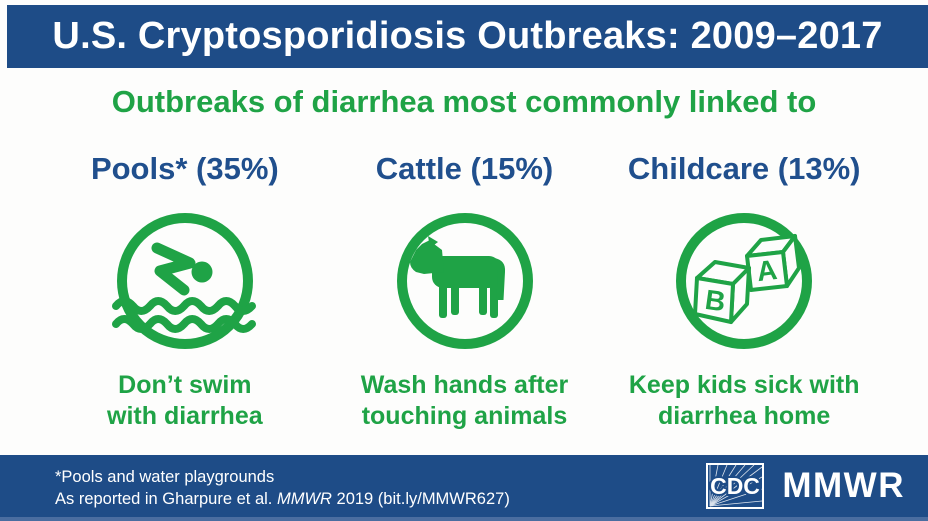 The width and height of the screenshot is (928, 521). What do you see at coordinates (185, 416) in the screenshot?
I see `advice-line: with diarrhea` at bounding box center [185, 416].